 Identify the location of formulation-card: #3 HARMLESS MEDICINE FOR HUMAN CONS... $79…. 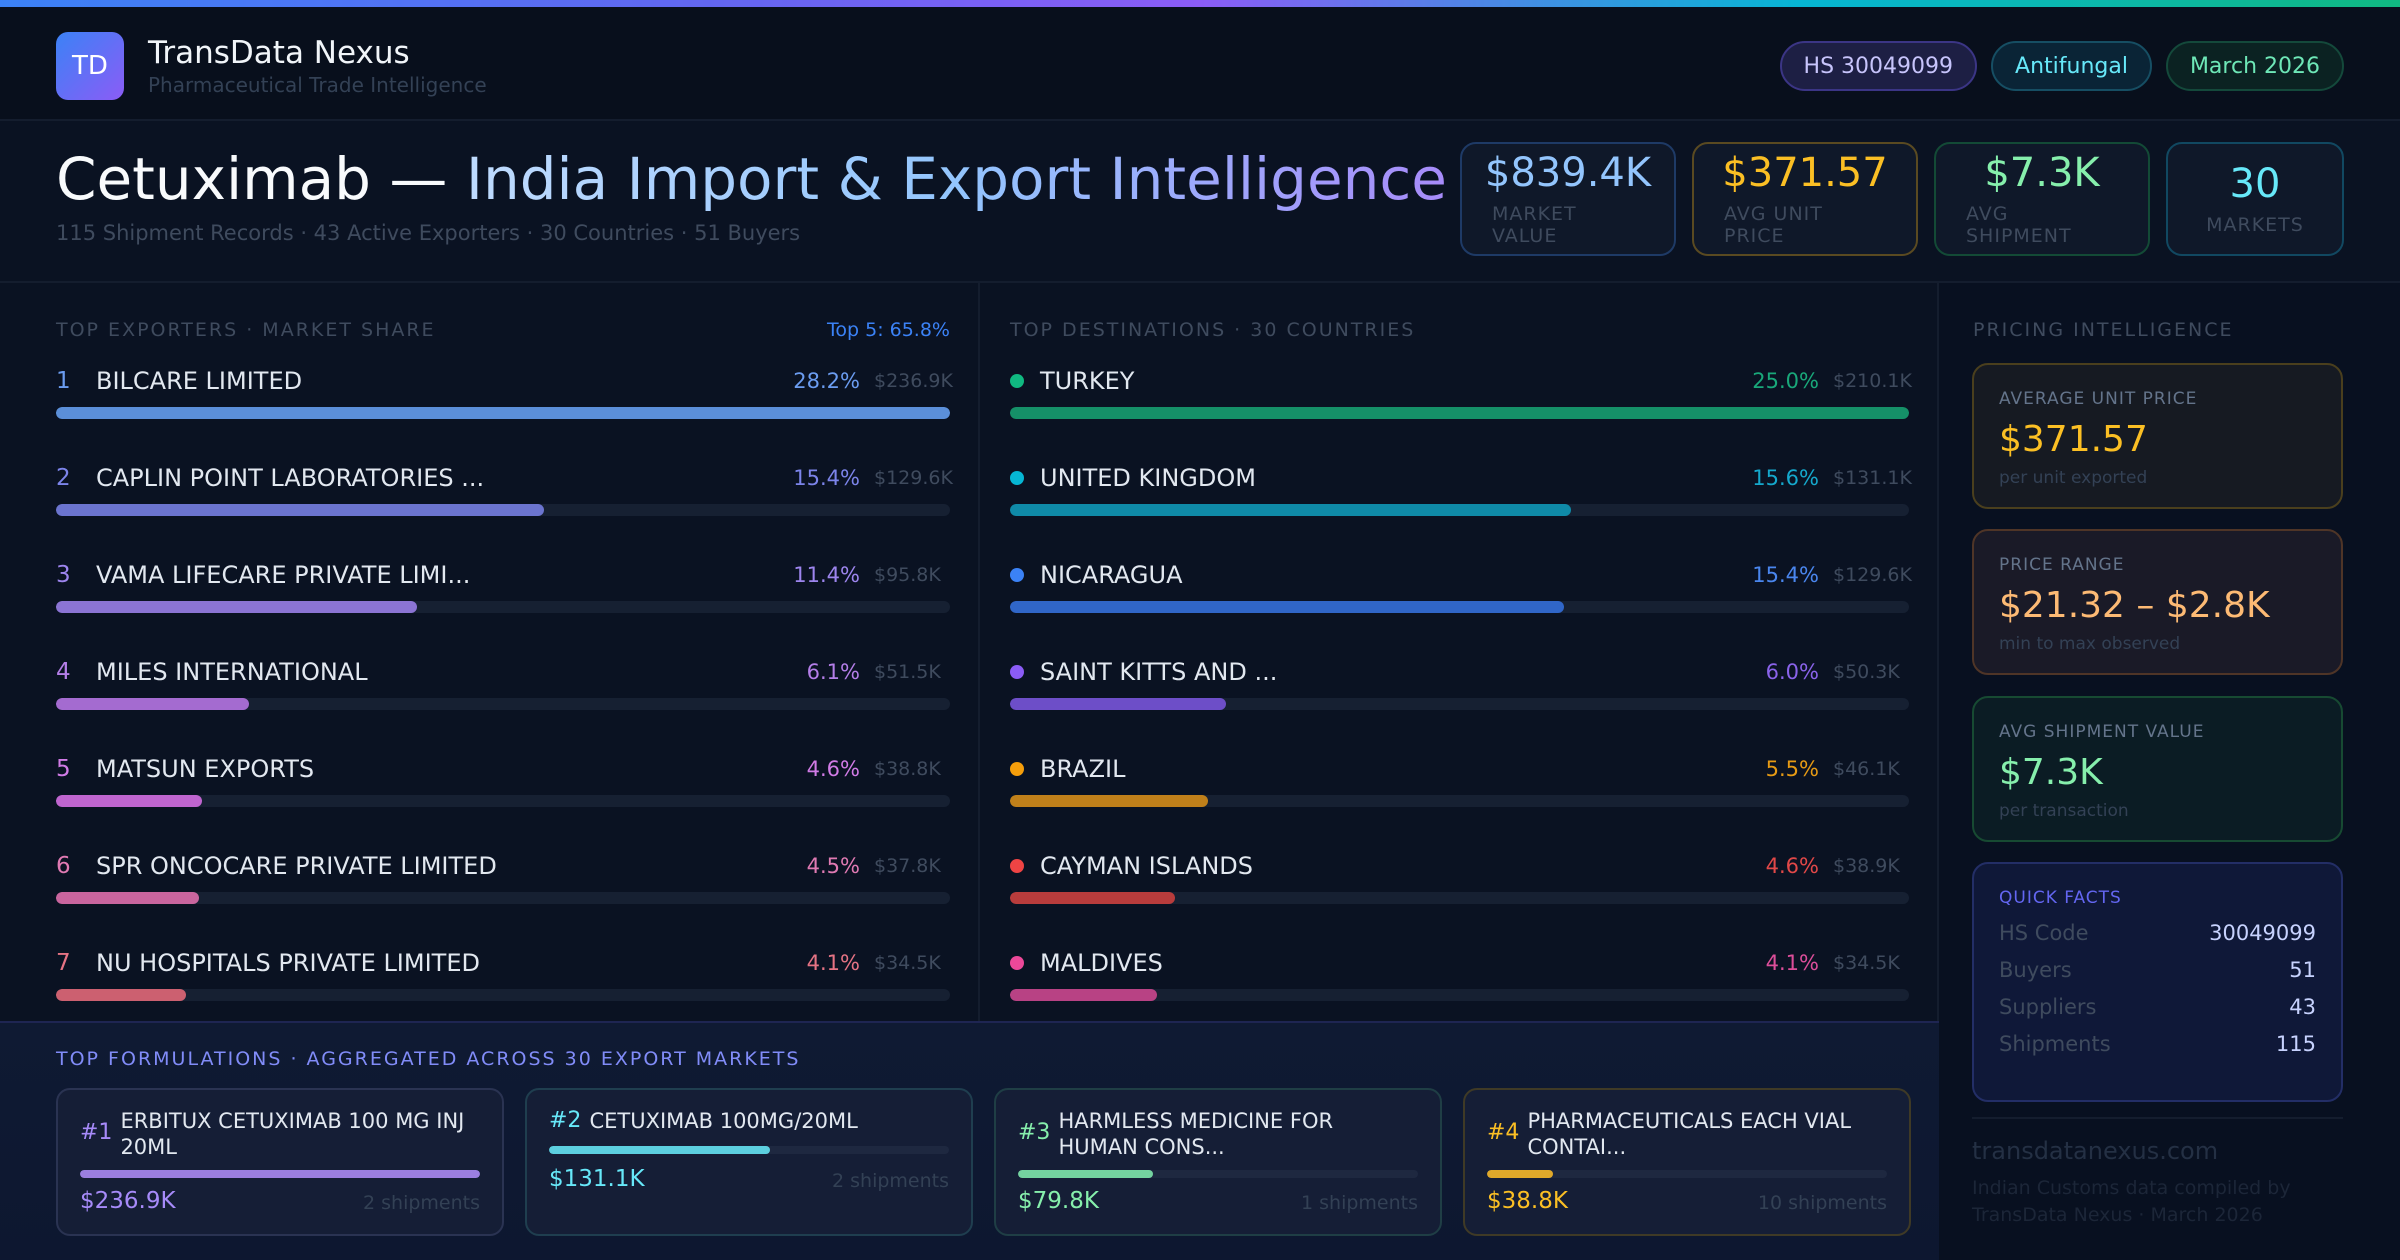
(1218, 1162).